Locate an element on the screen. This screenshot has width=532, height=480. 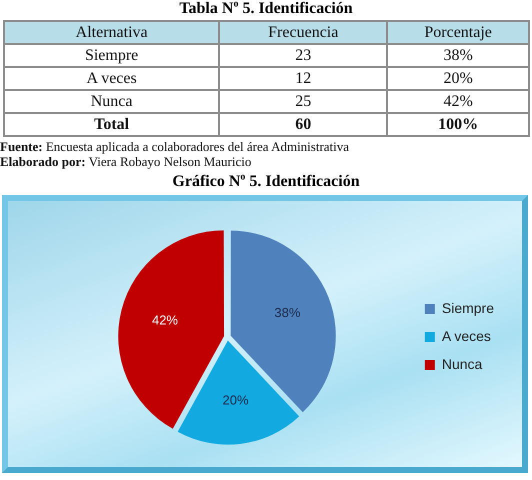
text: Frecuencia is located at coordinates (303, 32).